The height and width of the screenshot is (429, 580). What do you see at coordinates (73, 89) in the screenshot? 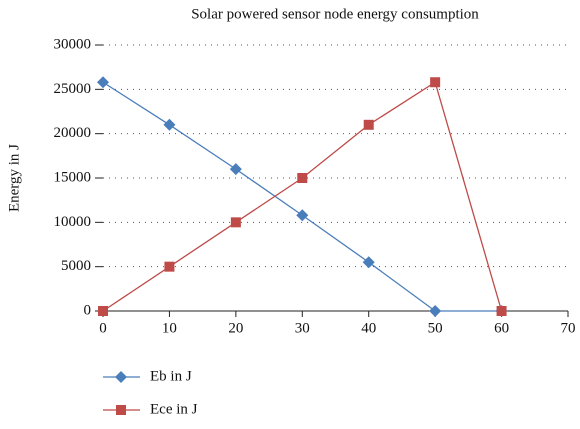
I see `y-tick-label: 25000` at bounding box center [73, 89].